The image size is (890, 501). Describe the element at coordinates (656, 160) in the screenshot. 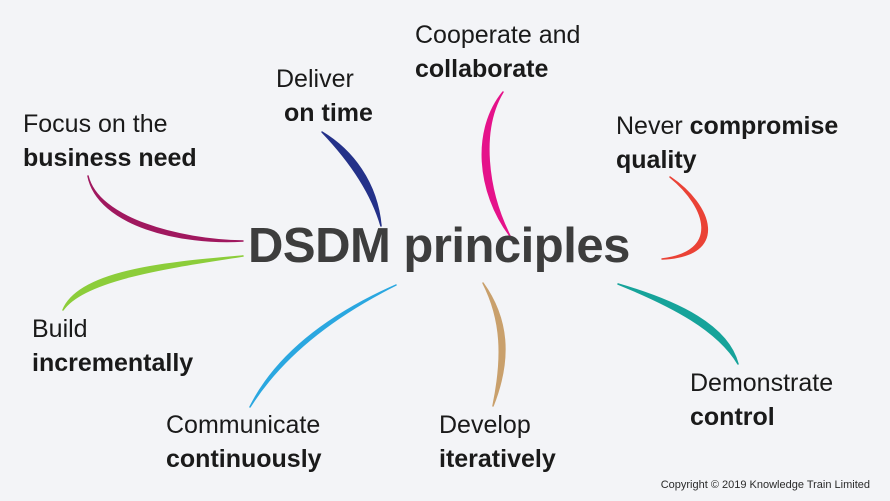

I see `principle-line2: quality` at that location.